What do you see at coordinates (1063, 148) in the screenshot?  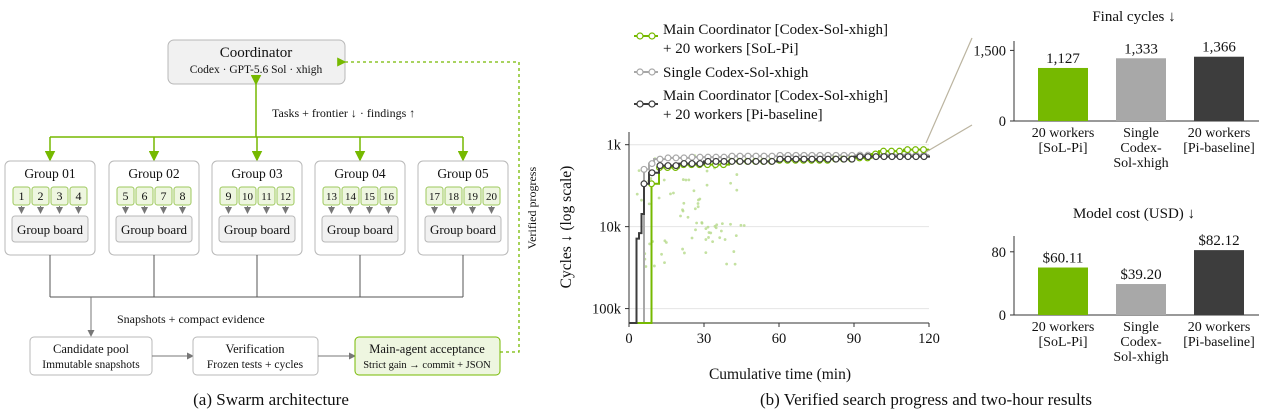 I see `final-cycles-category-label: [SoL-Pi]` at bounding box center [1063, 148].